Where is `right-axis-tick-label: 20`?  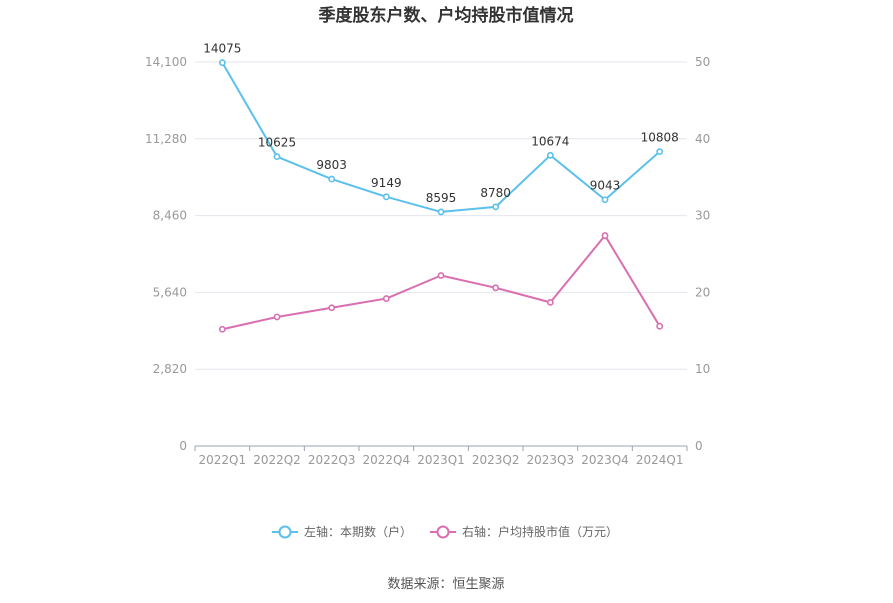 right-axis-tick-label: 20 is located at coordinates (702, 292).